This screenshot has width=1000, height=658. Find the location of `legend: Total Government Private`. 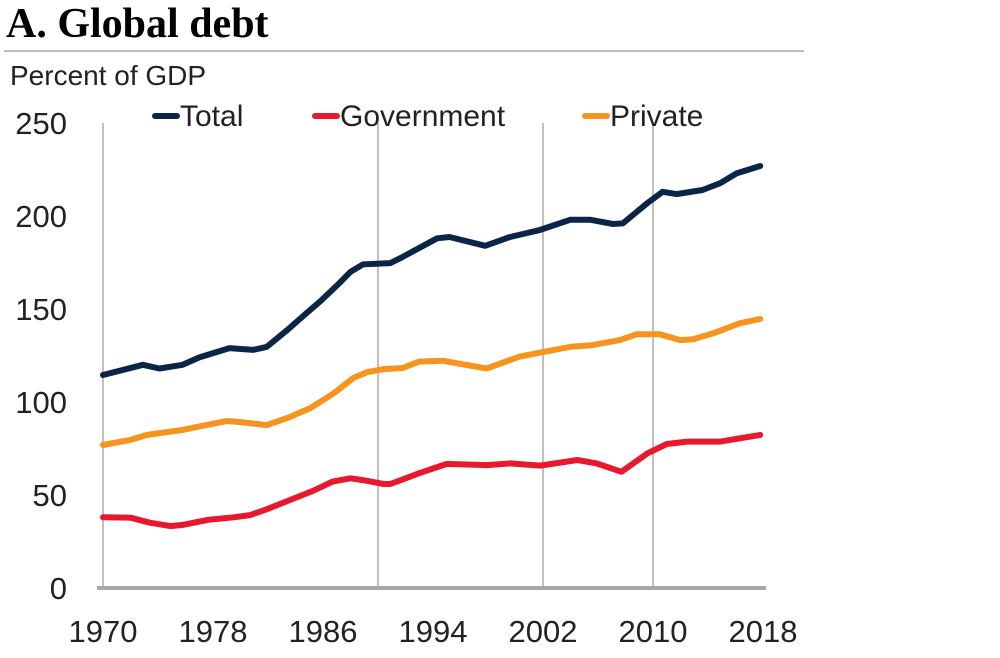

legend: Total Government Private is located at coordinates (427, 116).